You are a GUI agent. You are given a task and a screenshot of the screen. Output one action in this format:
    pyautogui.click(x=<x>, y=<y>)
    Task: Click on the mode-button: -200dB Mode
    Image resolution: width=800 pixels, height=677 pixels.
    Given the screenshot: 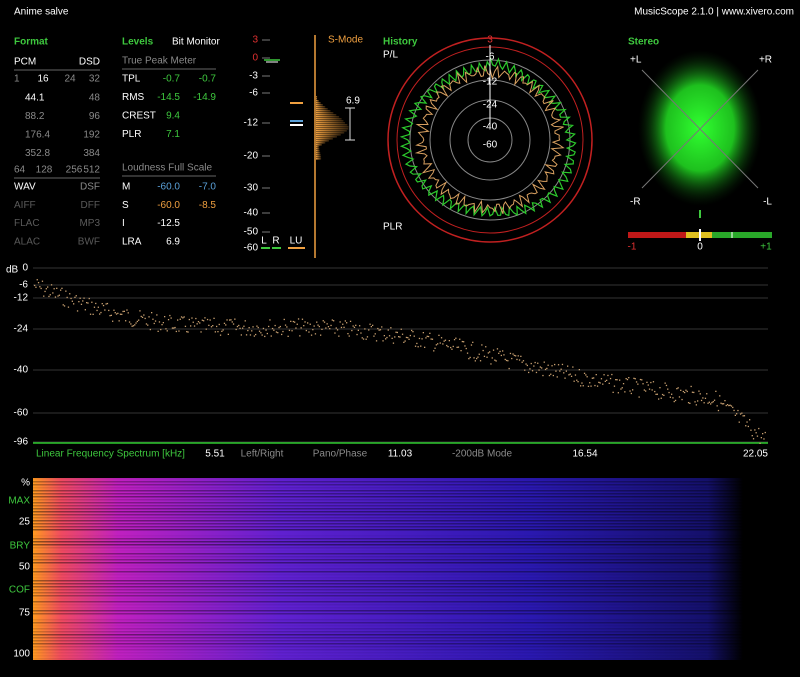 What is the action you would take?
    pyautogui.click(x=482, y=454)
    